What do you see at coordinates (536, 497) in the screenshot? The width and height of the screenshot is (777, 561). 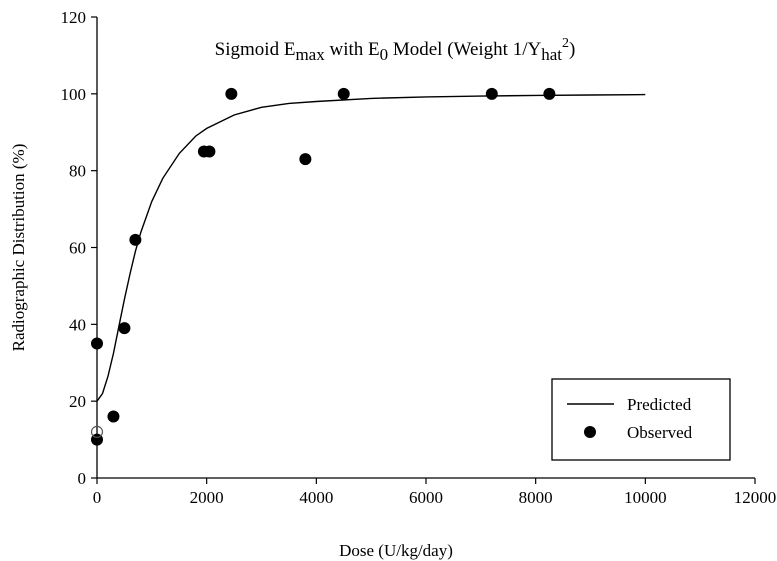 I see `x-tick-label: 8000` at bounding box center [536, 497].